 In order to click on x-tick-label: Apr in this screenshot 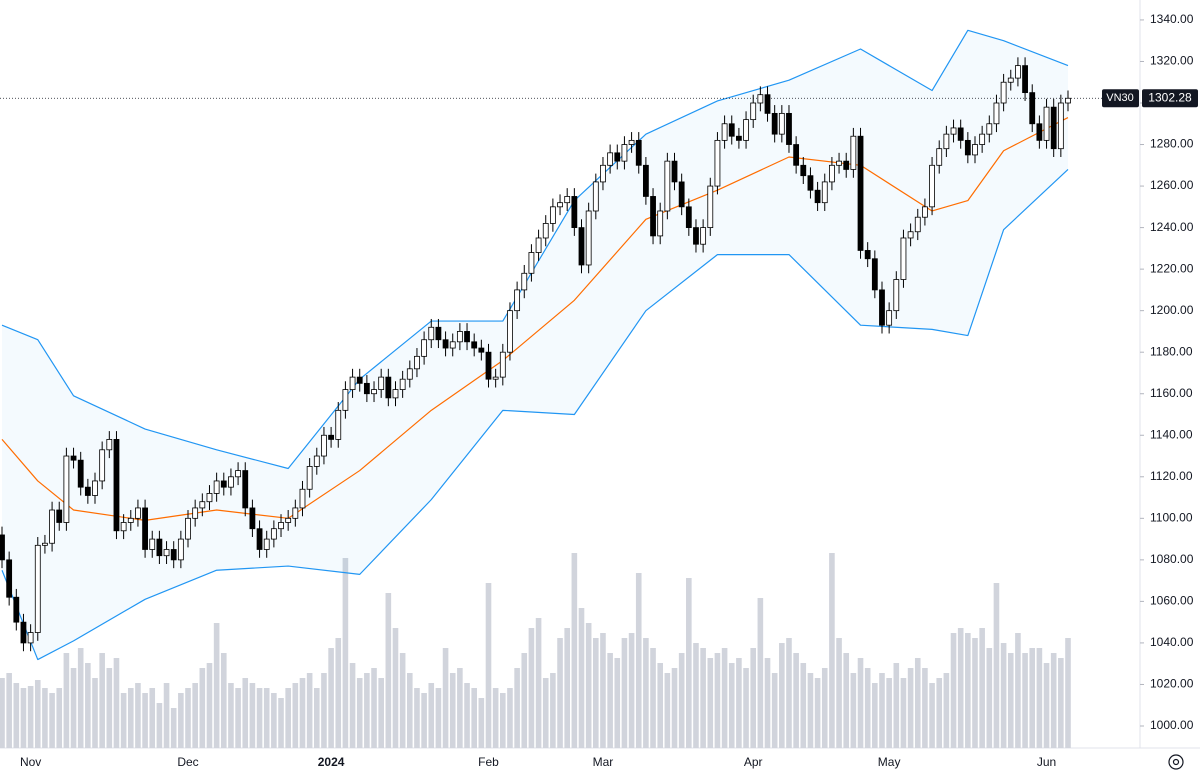, I will do `click(753, 762)`.